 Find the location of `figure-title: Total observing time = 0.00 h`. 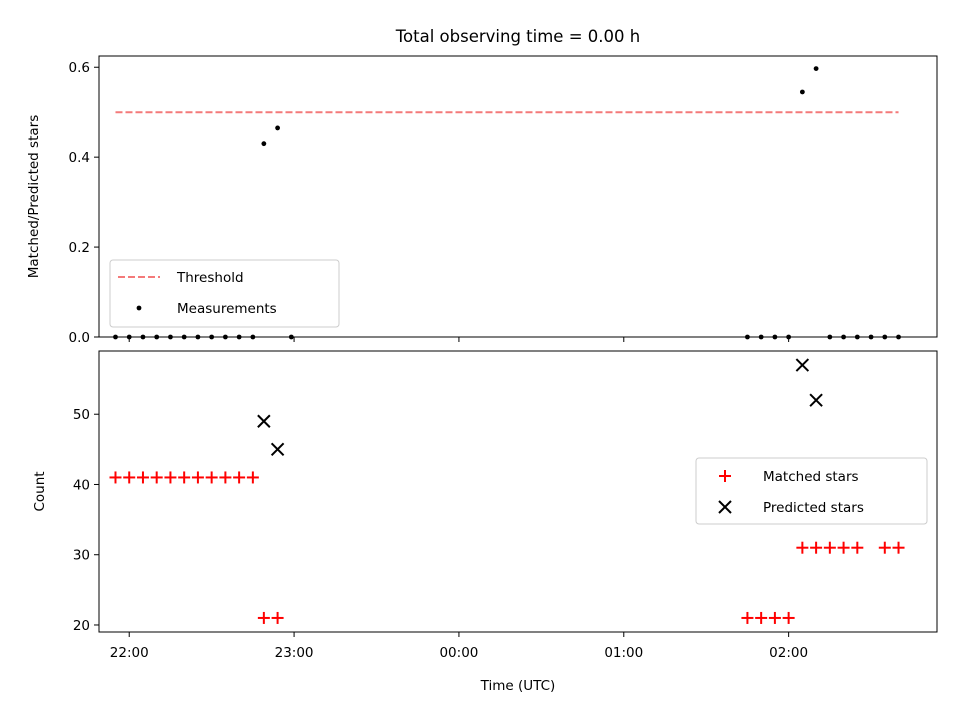

figure-title: Total observing time = 0.00 h is located at coordinates (517, 36).